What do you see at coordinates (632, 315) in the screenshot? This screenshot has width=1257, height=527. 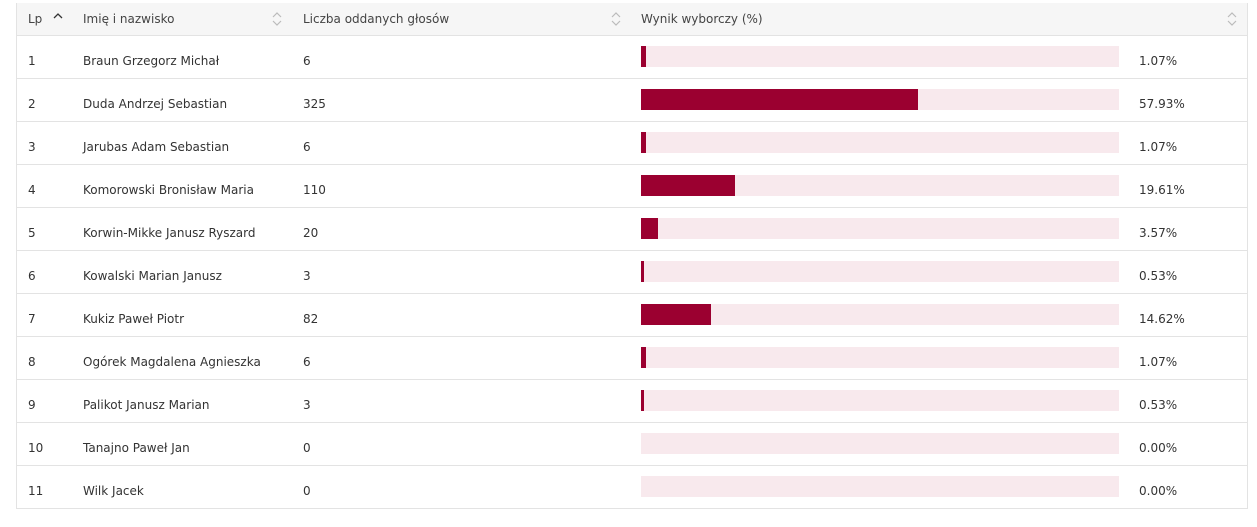 I see `table-row: 7 Kukiz Paweł Piotr 82 14.62%` at bounding box center [632, 315].